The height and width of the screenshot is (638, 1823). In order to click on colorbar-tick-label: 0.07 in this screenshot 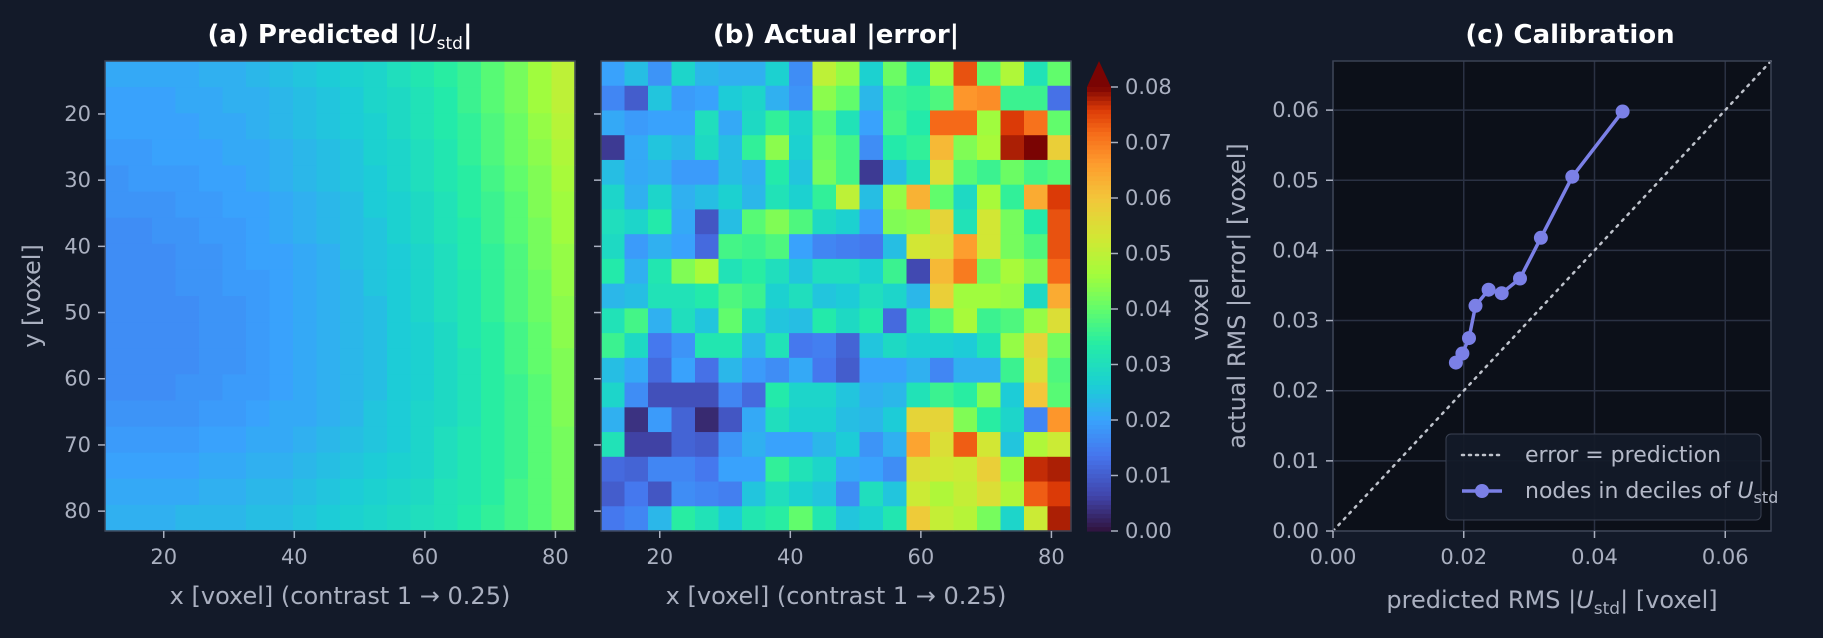, I will do `click(1148, 143)`.